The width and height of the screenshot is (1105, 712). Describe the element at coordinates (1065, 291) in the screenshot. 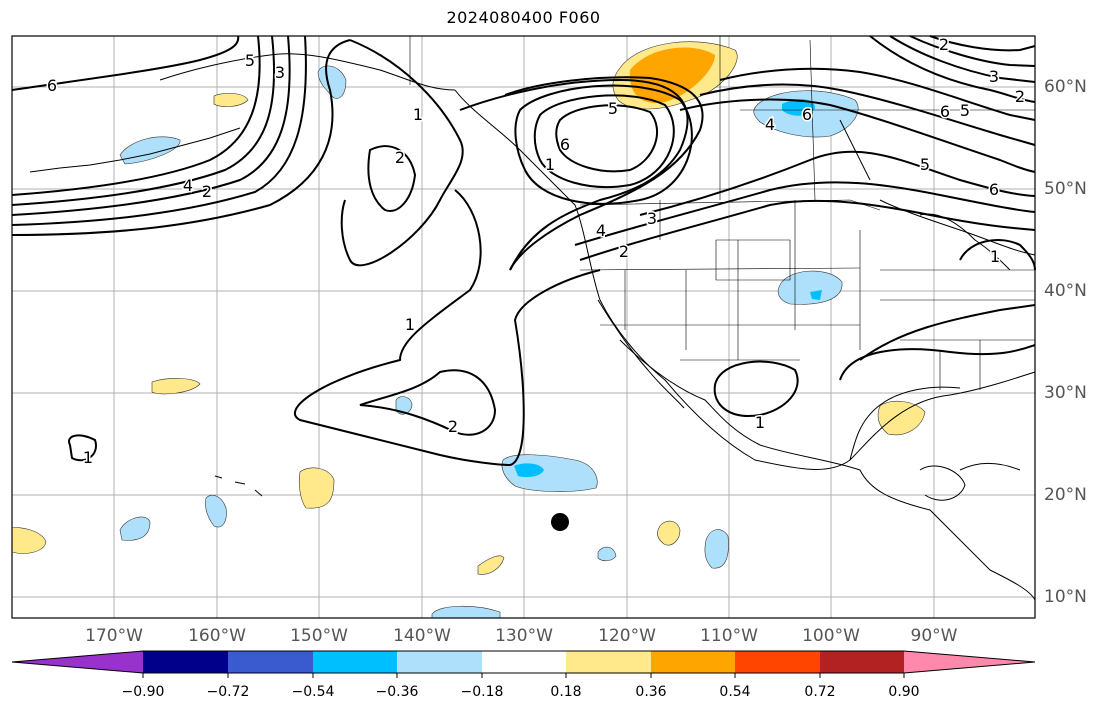

I see `latitude-label: 40°N` at that location.